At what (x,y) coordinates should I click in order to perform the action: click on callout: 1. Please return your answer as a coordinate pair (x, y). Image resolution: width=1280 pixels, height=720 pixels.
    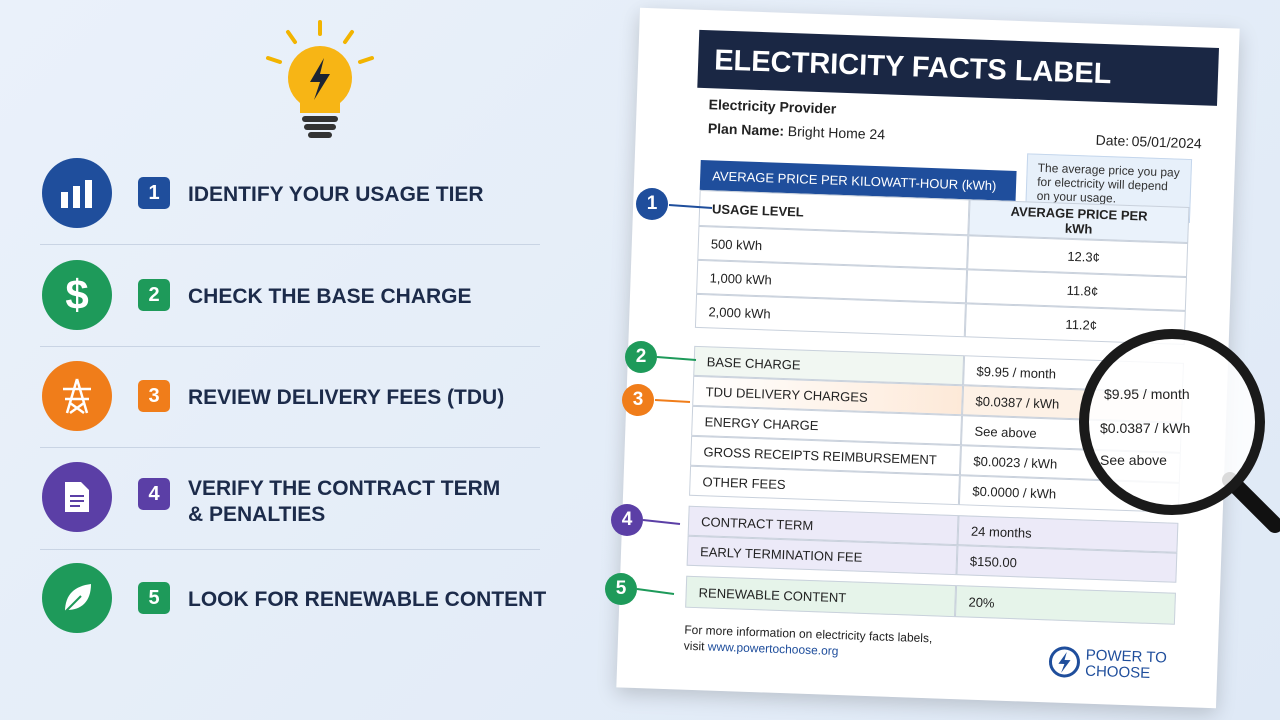
    Looking at the image, I should click on (652, 204).